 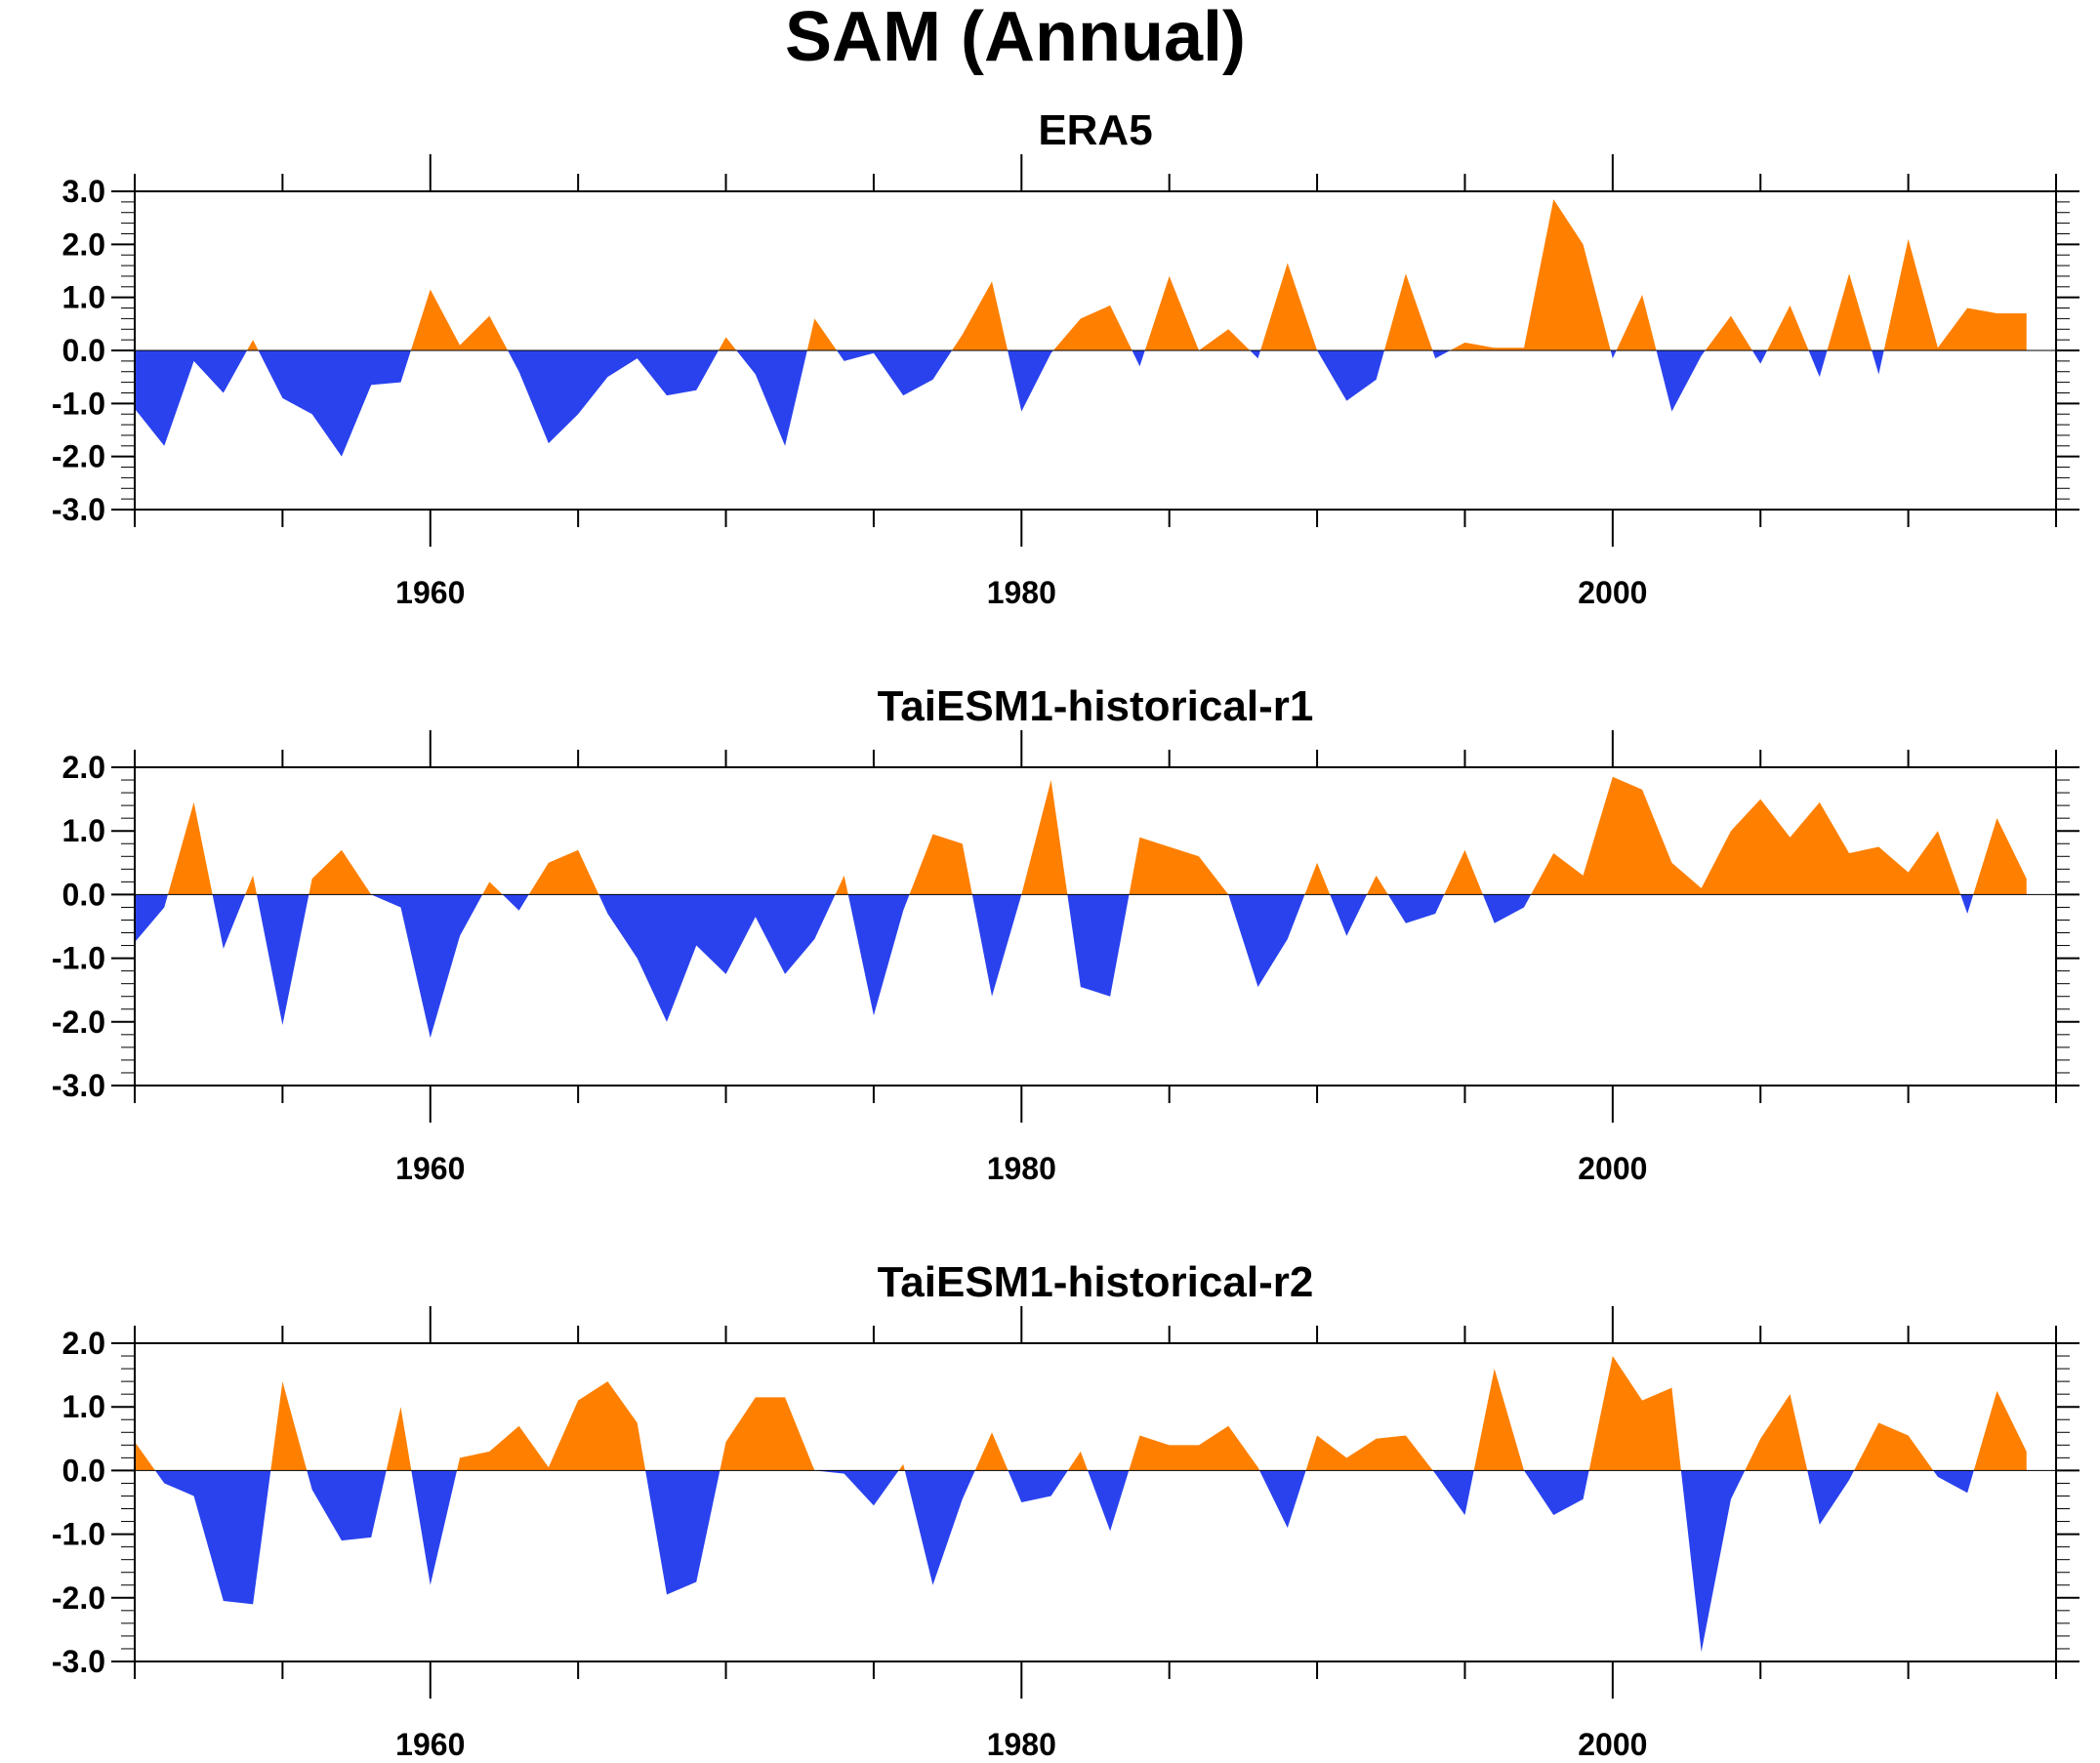 What do you see at coordinates (83, 191) in the screenshot?
I see `y-tick-label: 3.0` at bounding box center [83, 191].